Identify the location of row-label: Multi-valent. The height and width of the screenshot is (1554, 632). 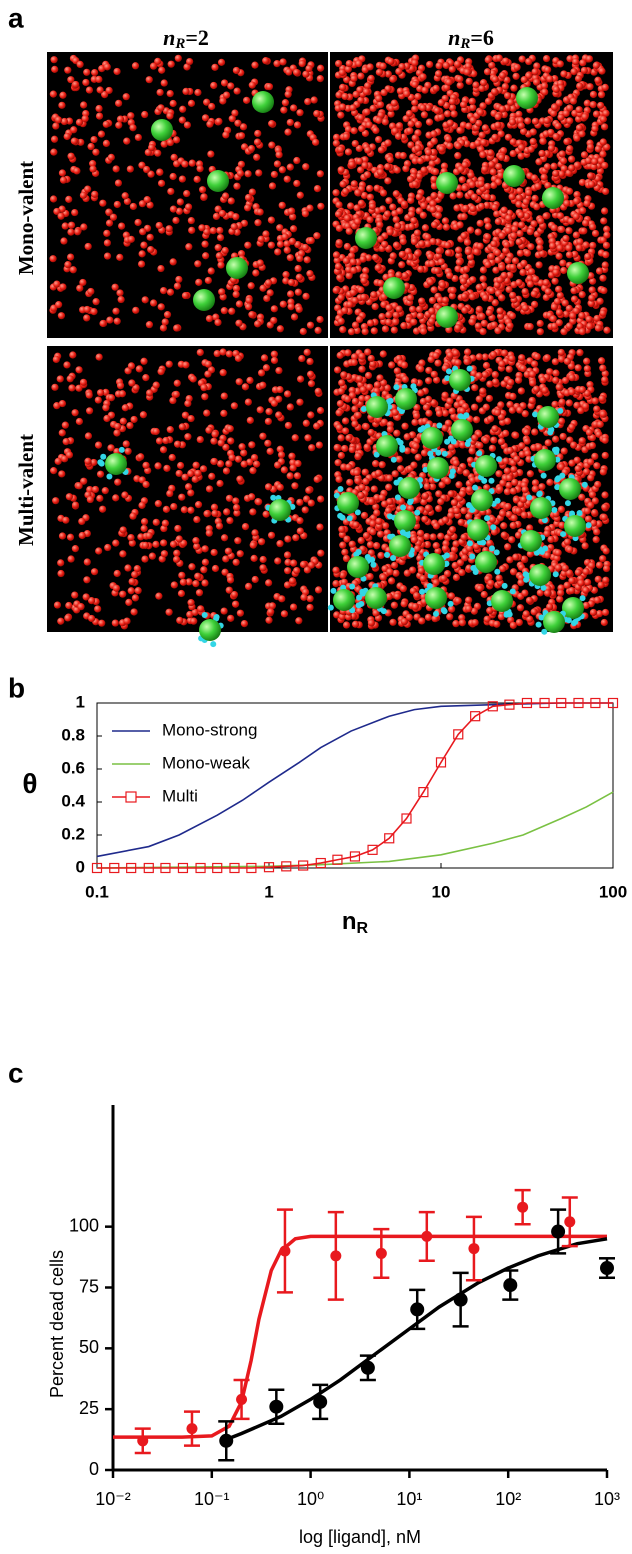
(26, 490).